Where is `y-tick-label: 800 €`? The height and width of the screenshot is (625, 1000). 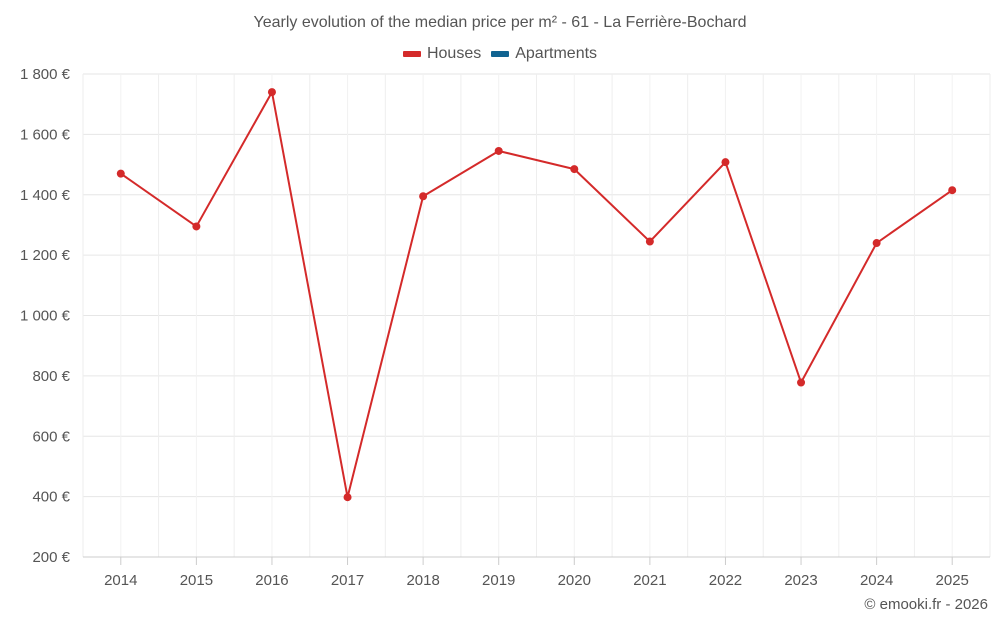 y-tick-label: 800 € is located at coordinates (51, 376).